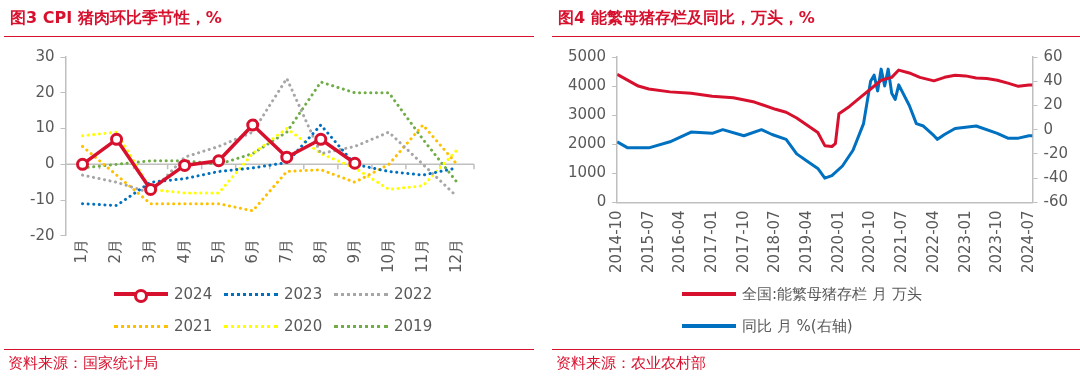 This screenshot has height=390, width=1080. What do you see at coordinates (869, 242) in the screenshot?
I see `x-tick-label: 2020-10` at bounding box center [869, 242].